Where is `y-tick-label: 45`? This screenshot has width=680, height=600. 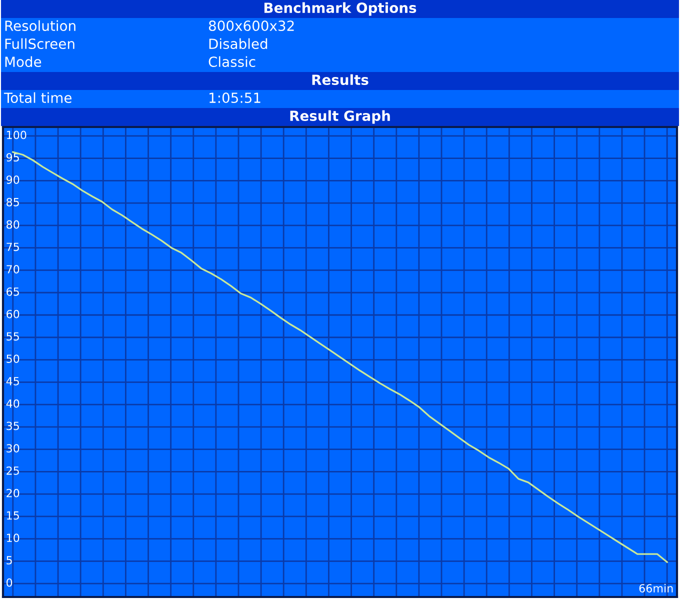 y-tick-label: 45 is located at coordinates (12, 381).